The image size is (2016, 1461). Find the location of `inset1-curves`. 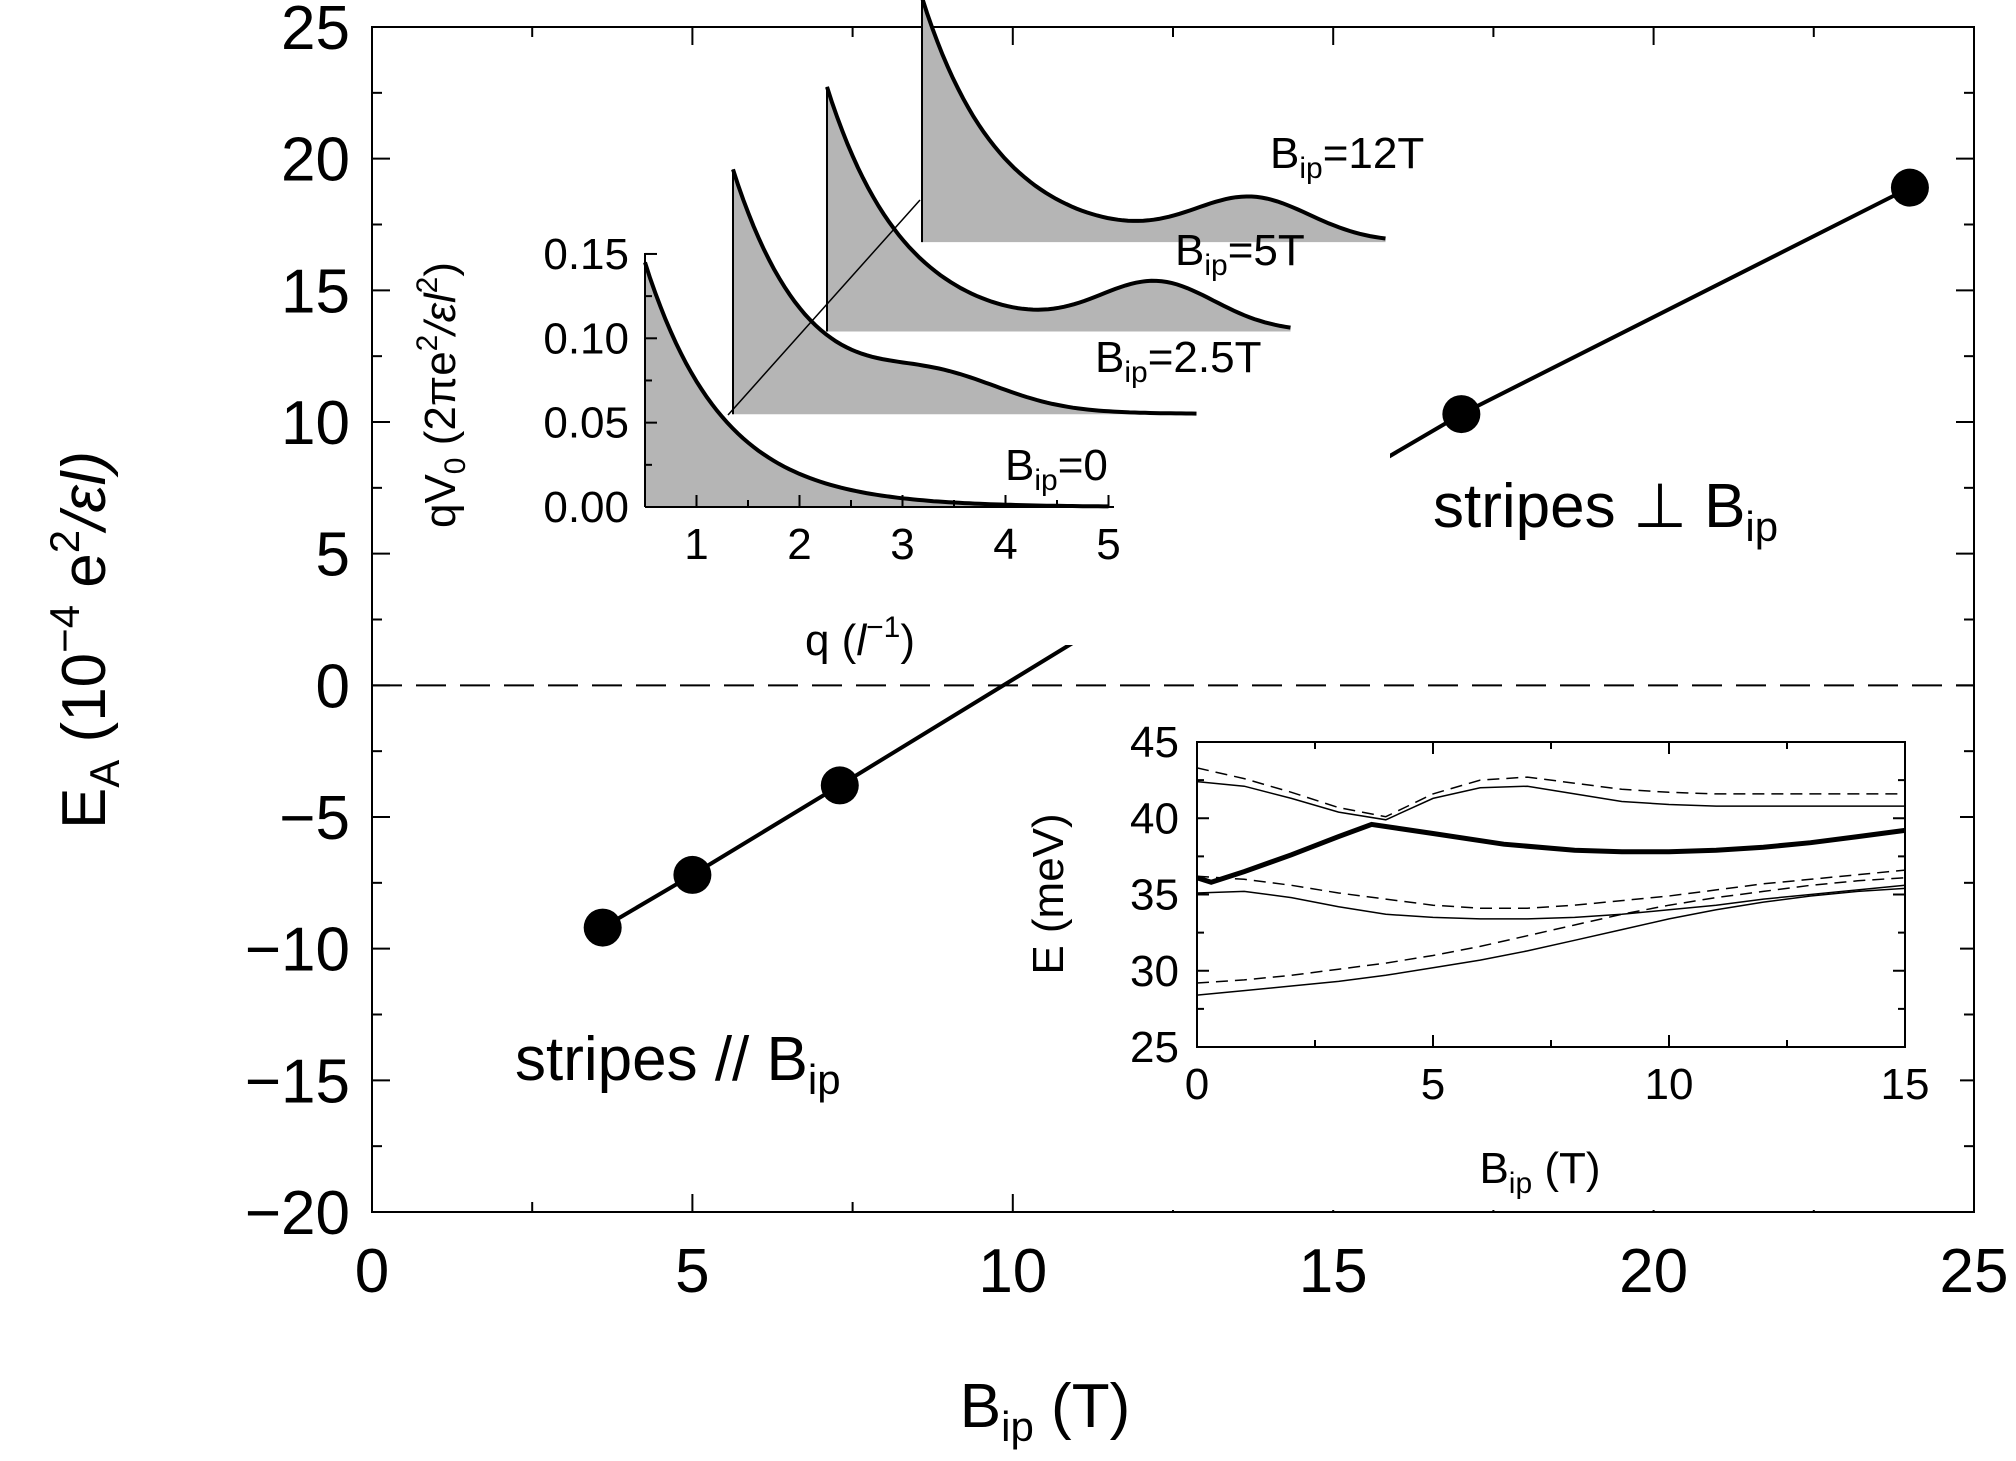

inset1-curves is located at coordinates (1014, 254).